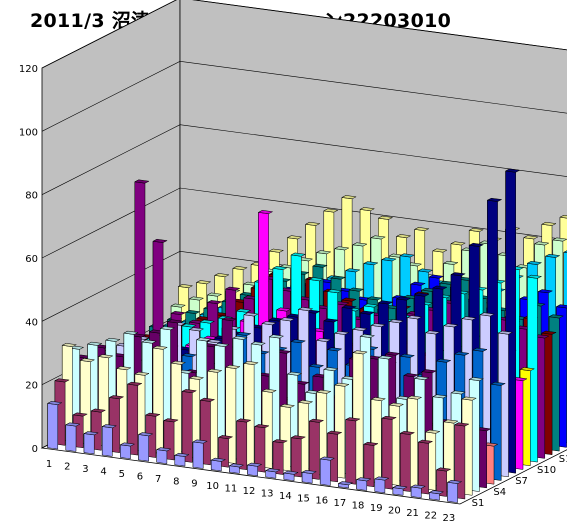 The height and width of the screenshot is (524, 567). What do you see at coordinates (499, 492) in the screenshot?
I see `depth-tick-label: S4` at bounding box center [499, 492].